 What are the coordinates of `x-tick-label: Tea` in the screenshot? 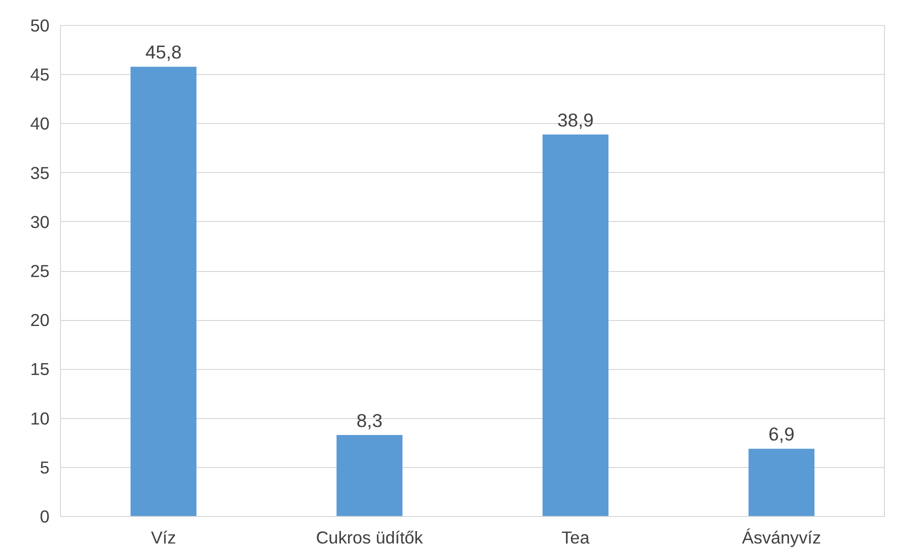 It's located at (576, 538).